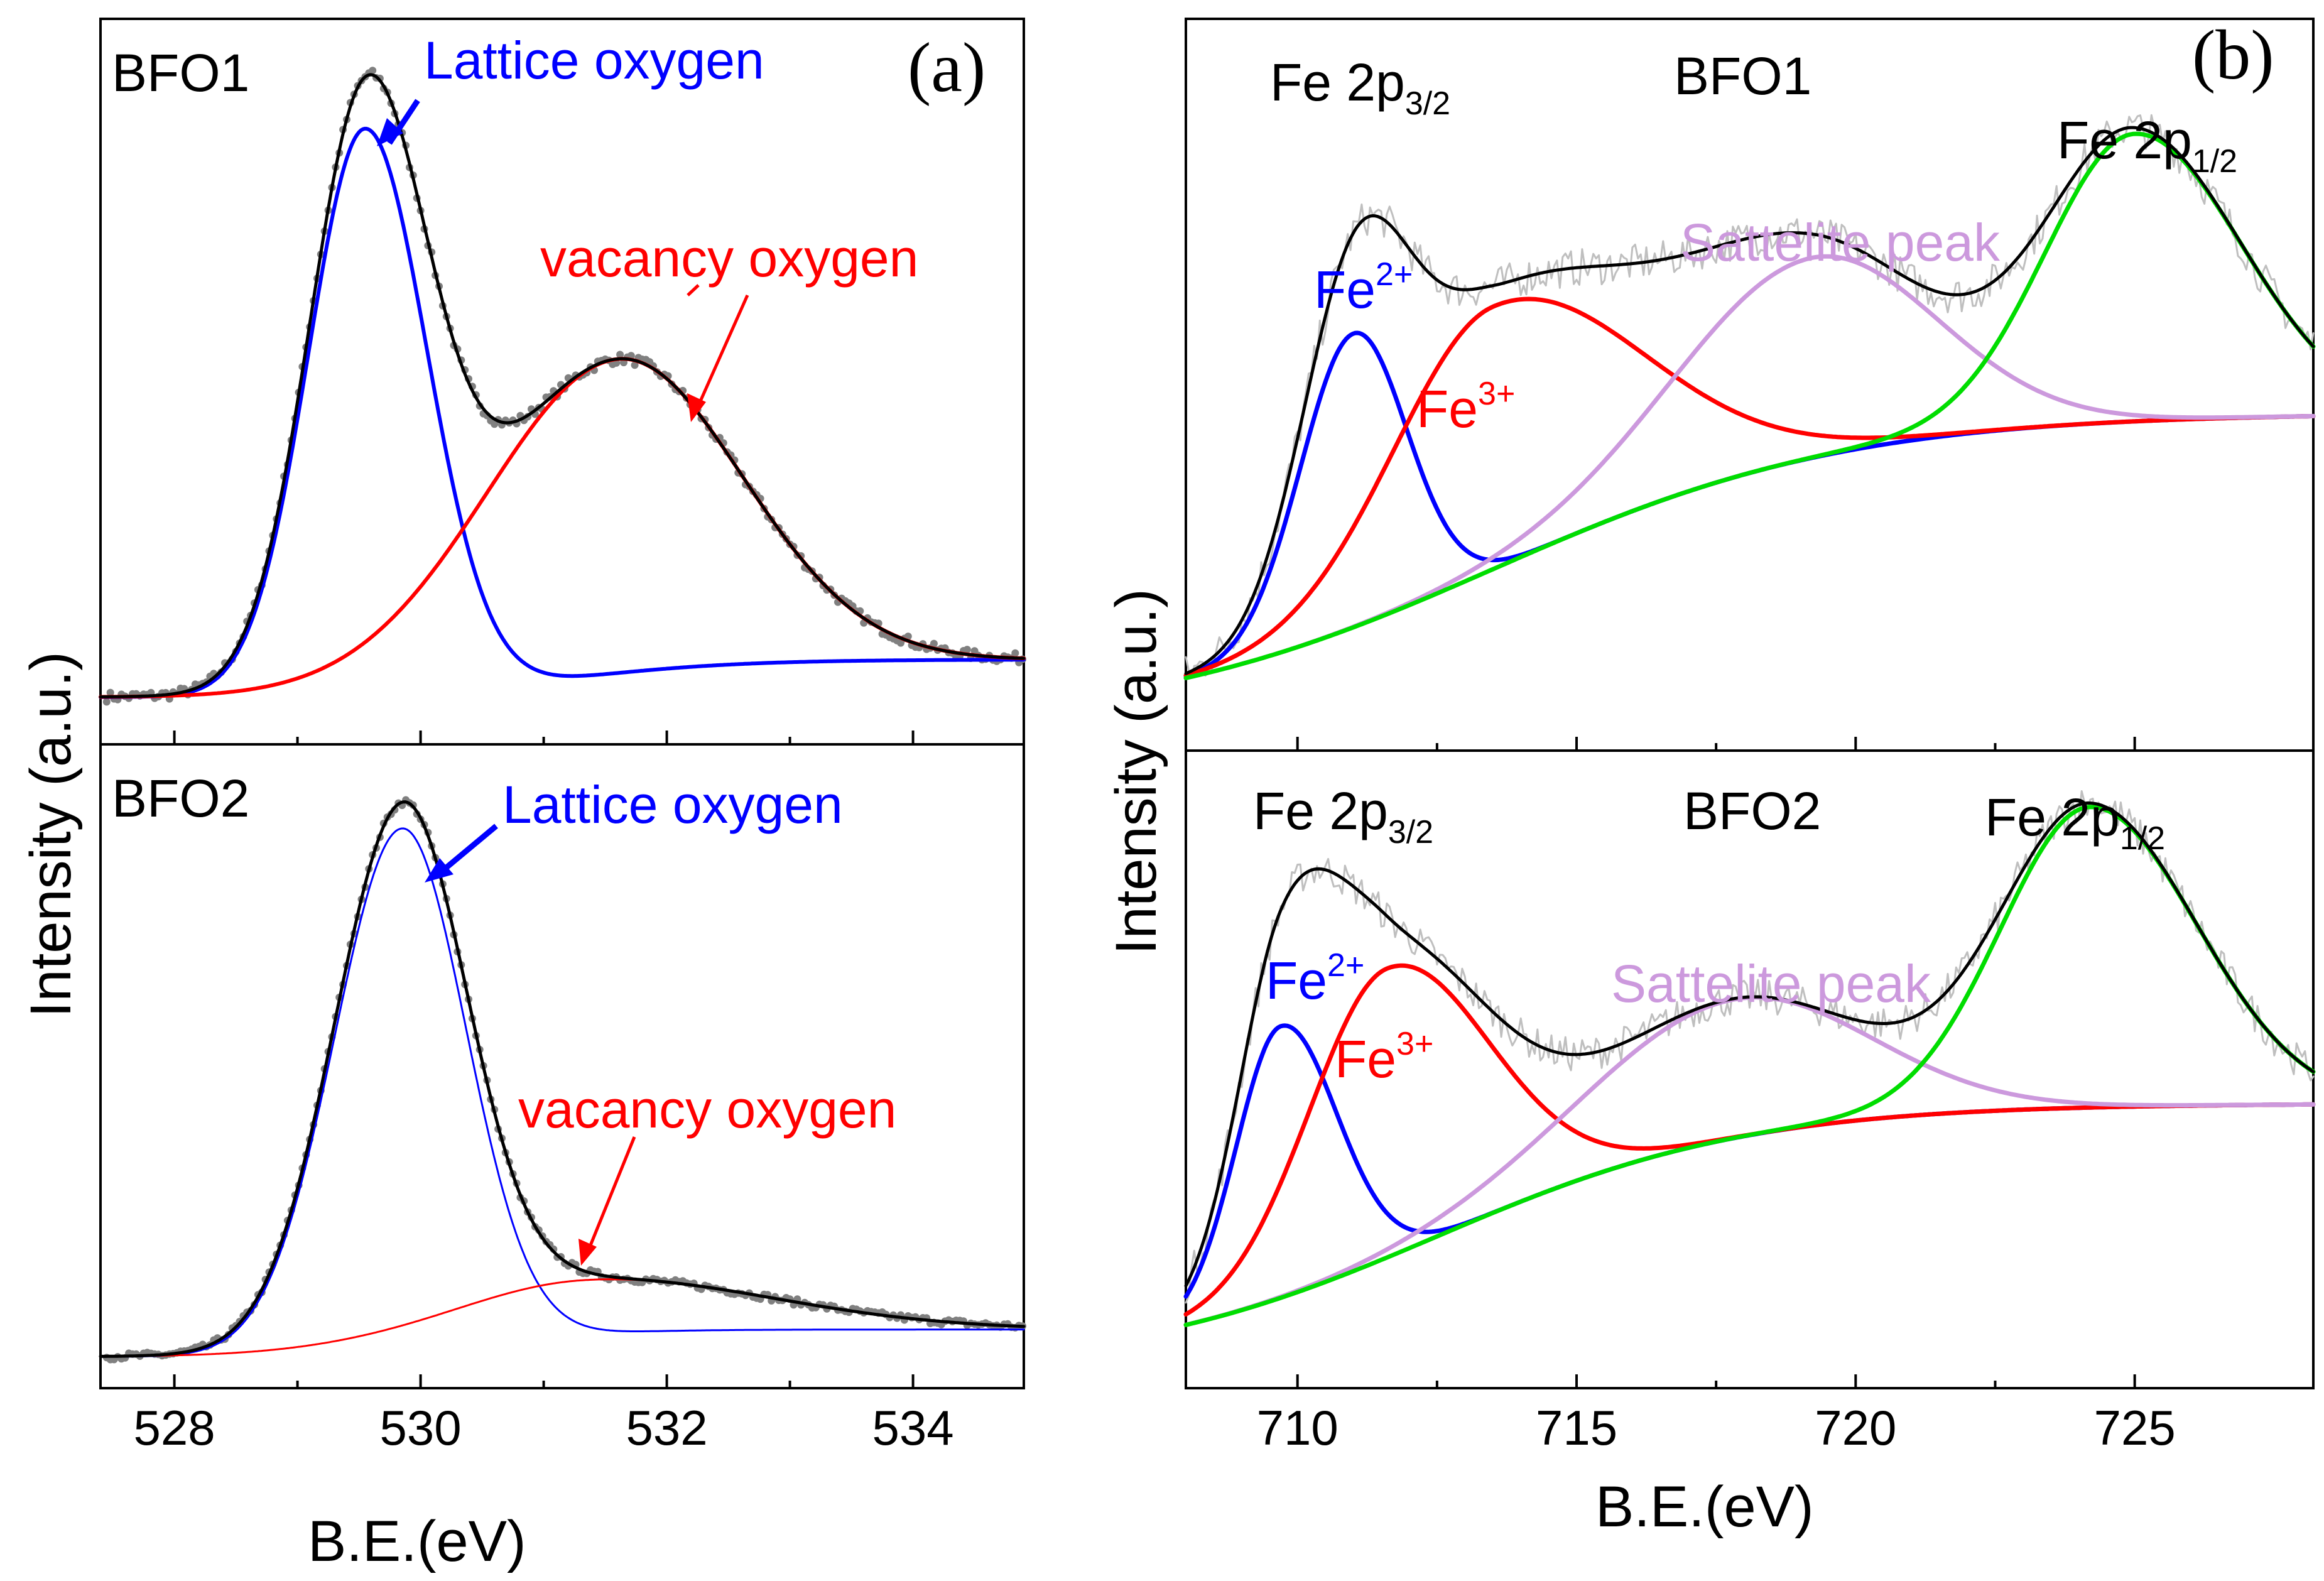 This screenshot has width=2324, height=1581. I want to click on x-tick-label: 532, so click(667, 1427).